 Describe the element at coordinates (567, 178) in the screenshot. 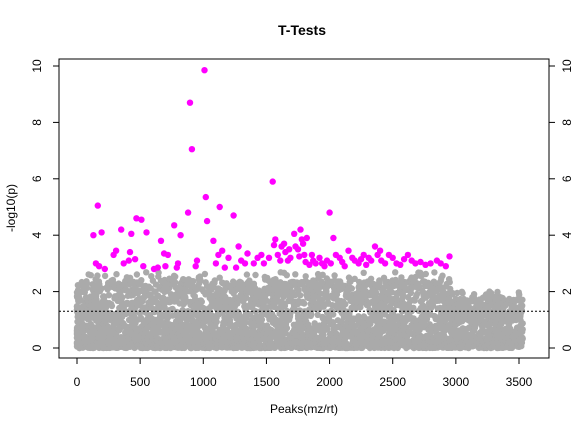

I see `y-tick-label-right: 6` at that location.